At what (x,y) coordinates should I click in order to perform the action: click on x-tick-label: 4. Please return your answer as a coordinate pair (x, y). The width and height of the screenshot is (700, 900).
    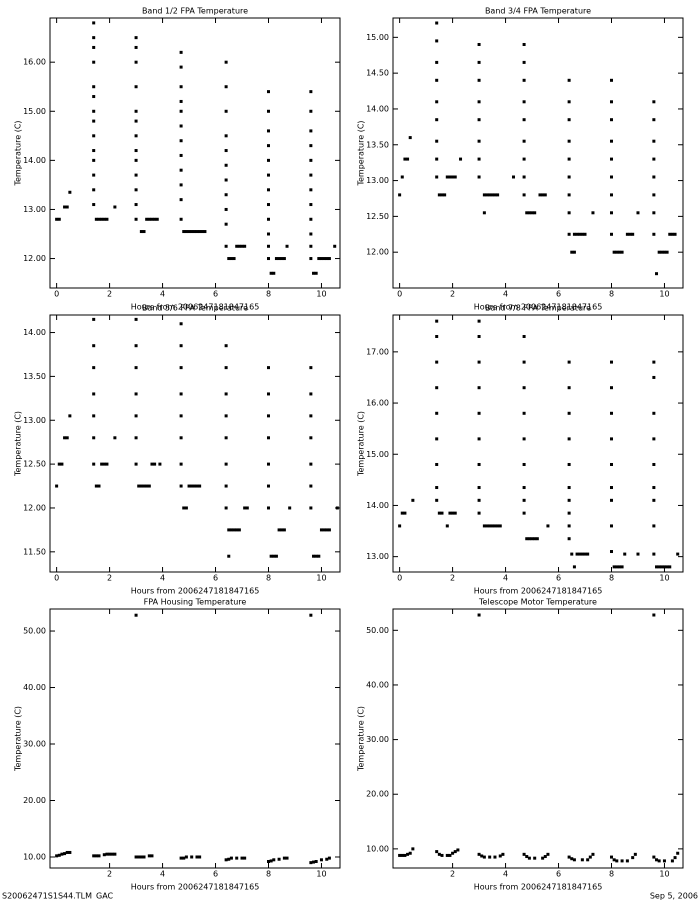
    Looking at the image, I should click on (505, 578).